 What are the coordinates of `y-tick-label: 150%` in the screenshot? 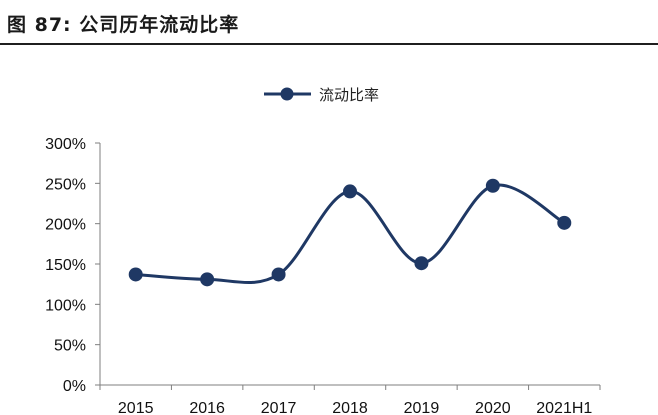 It's located at (65, 265).